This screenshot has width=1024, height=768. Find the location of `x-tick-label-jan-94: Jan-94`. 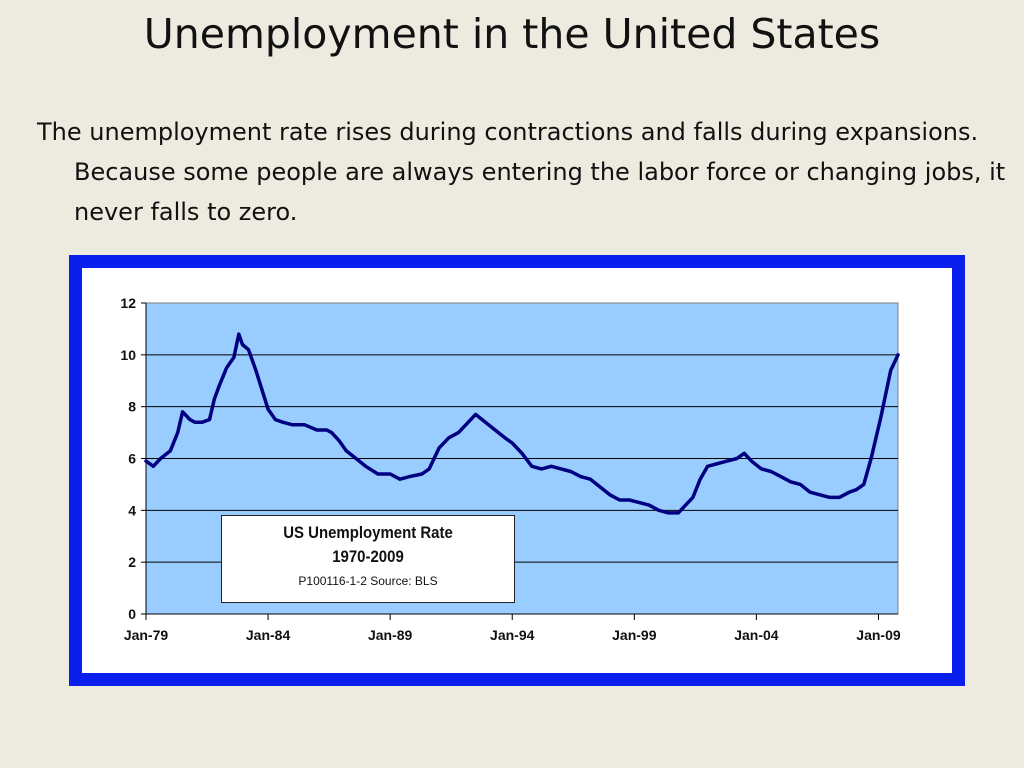

x-tick-label-jan-94: Jan-94 is located at coordinates (512, 635).